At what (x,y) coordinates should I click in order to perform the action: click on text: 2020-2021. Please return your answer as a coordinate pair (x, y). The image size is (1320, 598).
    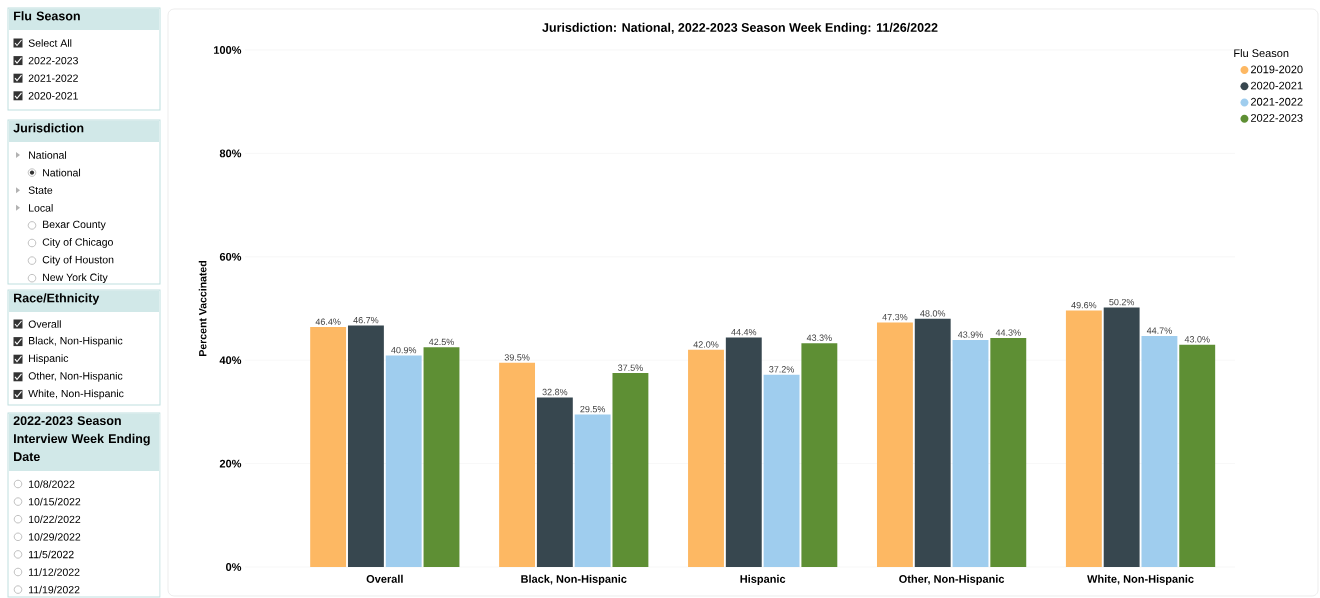
    Looking at the image, I should click on (53, 96).